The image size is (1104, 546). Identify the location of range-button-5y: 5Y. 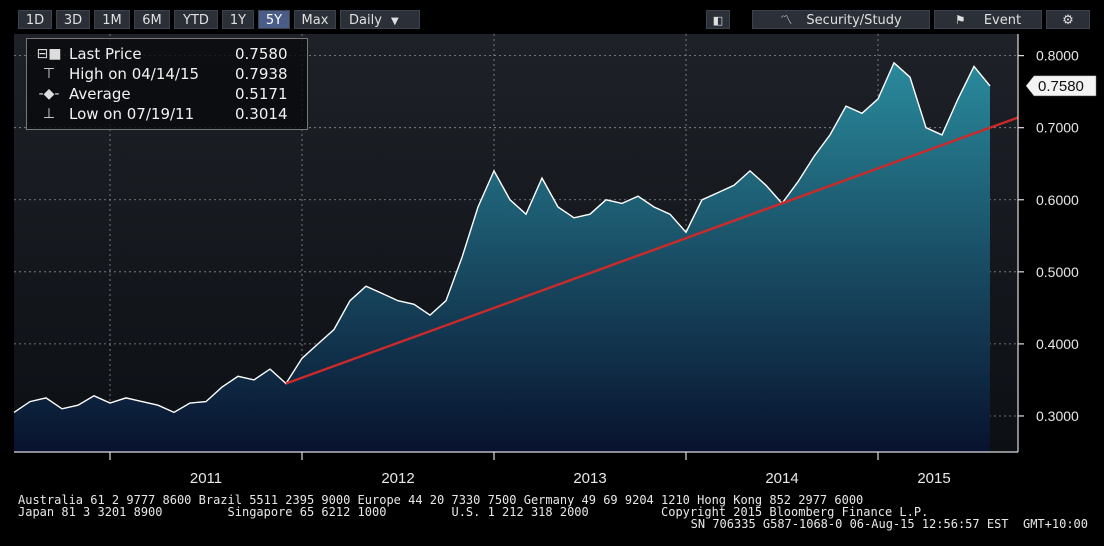
(274, 19).